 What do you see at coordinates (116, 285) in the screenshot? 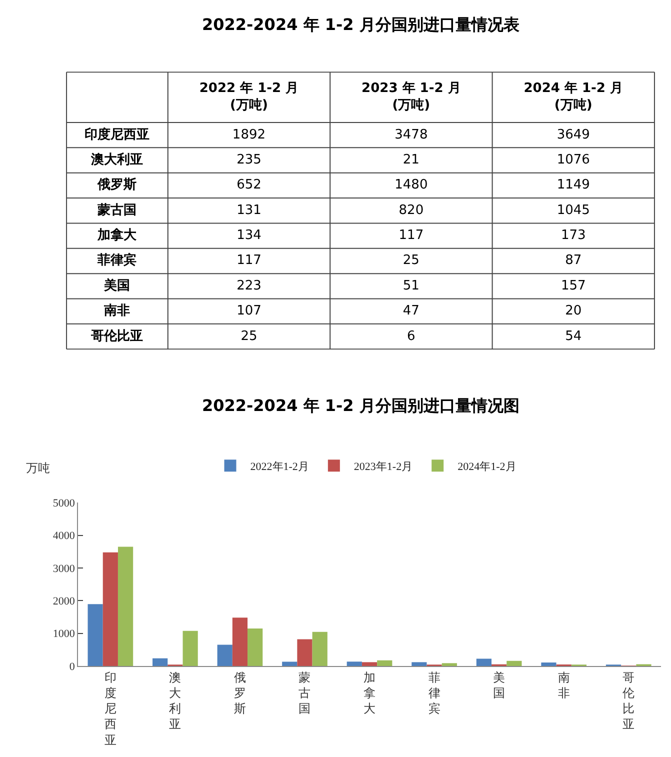
I see `category-label: 美国` at bounding box center [116, 285].